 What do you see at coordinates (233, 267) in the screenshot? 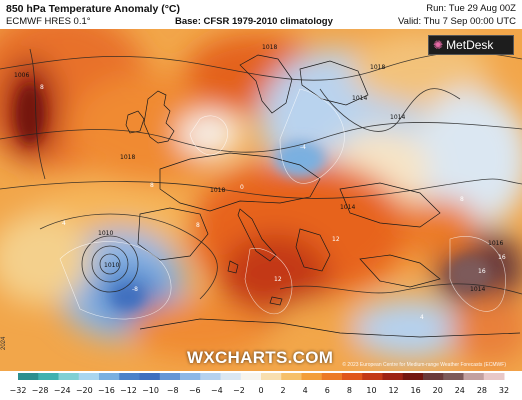
I see `sardinia-outline` at bounding box center [233, 267].